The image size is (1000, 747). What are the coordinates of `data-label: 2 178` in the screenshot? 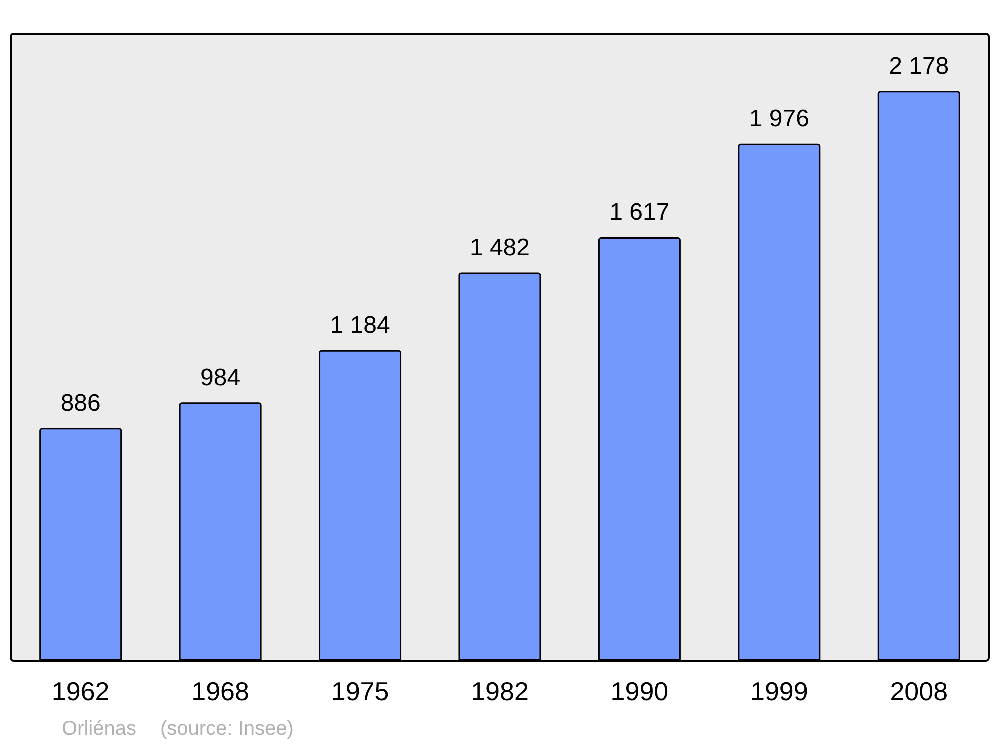 It's located at (919, 66).